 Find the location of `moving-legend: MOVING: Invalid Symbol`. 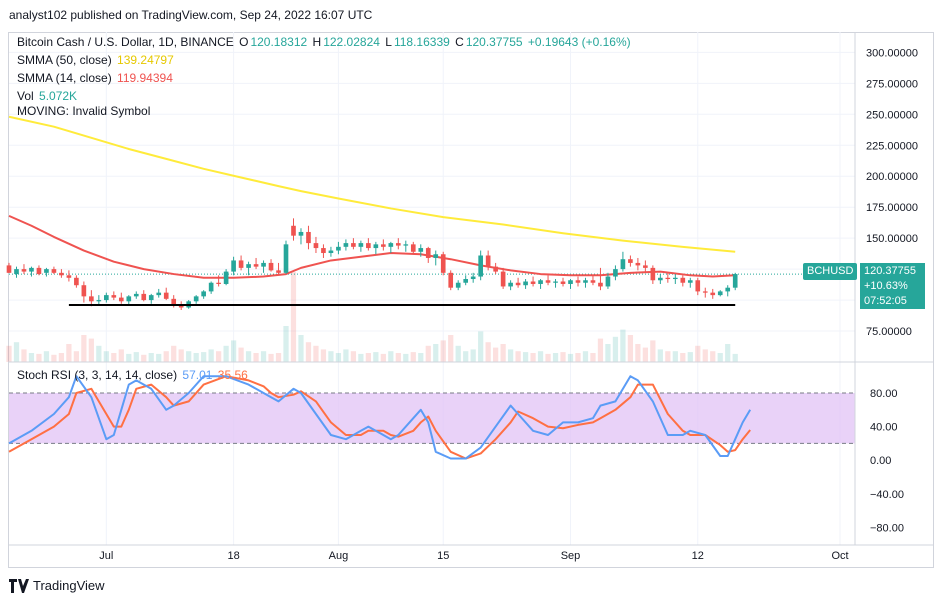

moving-legend: MOVING: Invalid Symbol is located at coordinates (84, 111).